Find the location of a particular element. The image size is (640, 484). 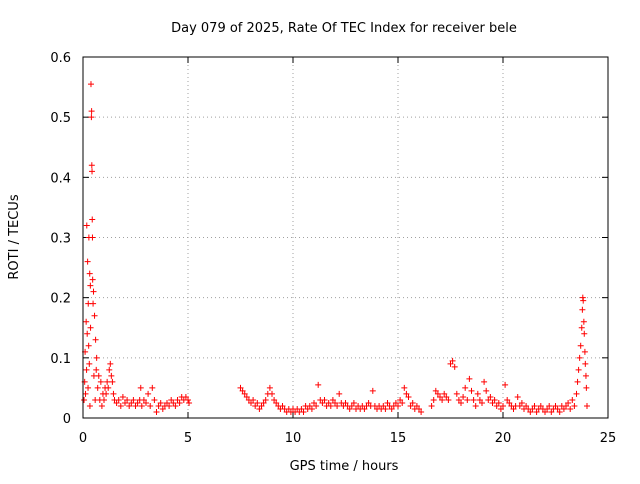

y-axis-label: ROTI / TECUs is located at coordinates (14, 236).